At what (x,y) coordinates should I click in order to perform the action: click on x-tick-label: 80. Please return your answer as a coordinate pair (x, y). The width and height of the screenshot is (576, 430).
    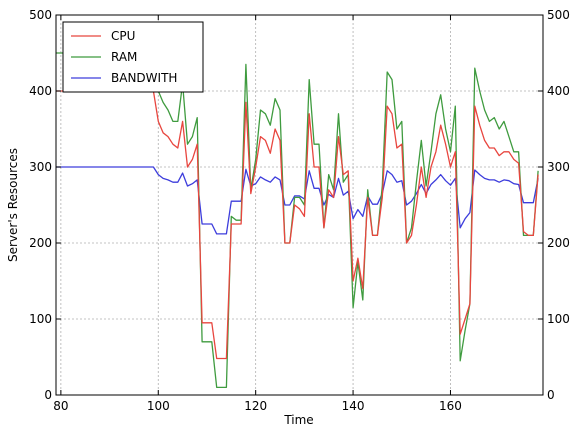
    Looking at the image, I should click on (60, 406).